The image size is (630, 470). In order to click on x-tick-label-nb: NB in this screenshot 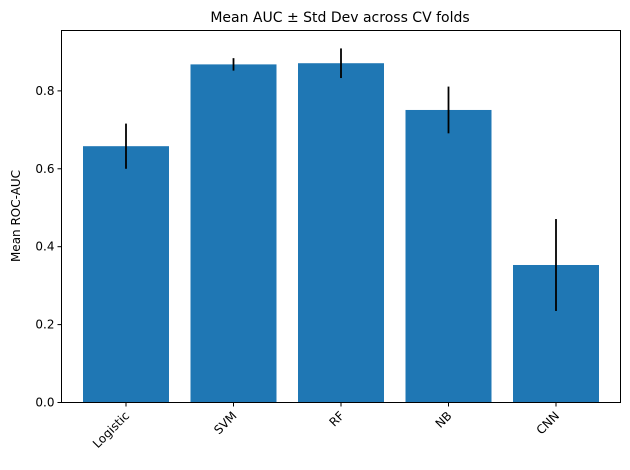, I will do `click(444, 420)`.